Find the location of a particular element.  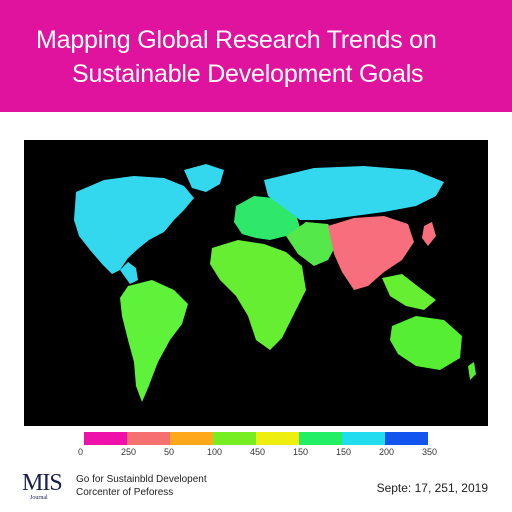

legend-tick-labels: 0 250 50 100 450 150 150 200 350 is located at coordinates (256, 454).